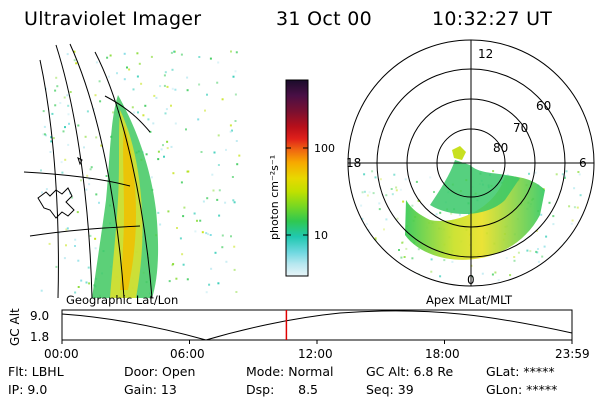 The width and height of the screenshot is (600, 400). I want to click on altitude-ylabel: GC Alt, so click(15, 327).